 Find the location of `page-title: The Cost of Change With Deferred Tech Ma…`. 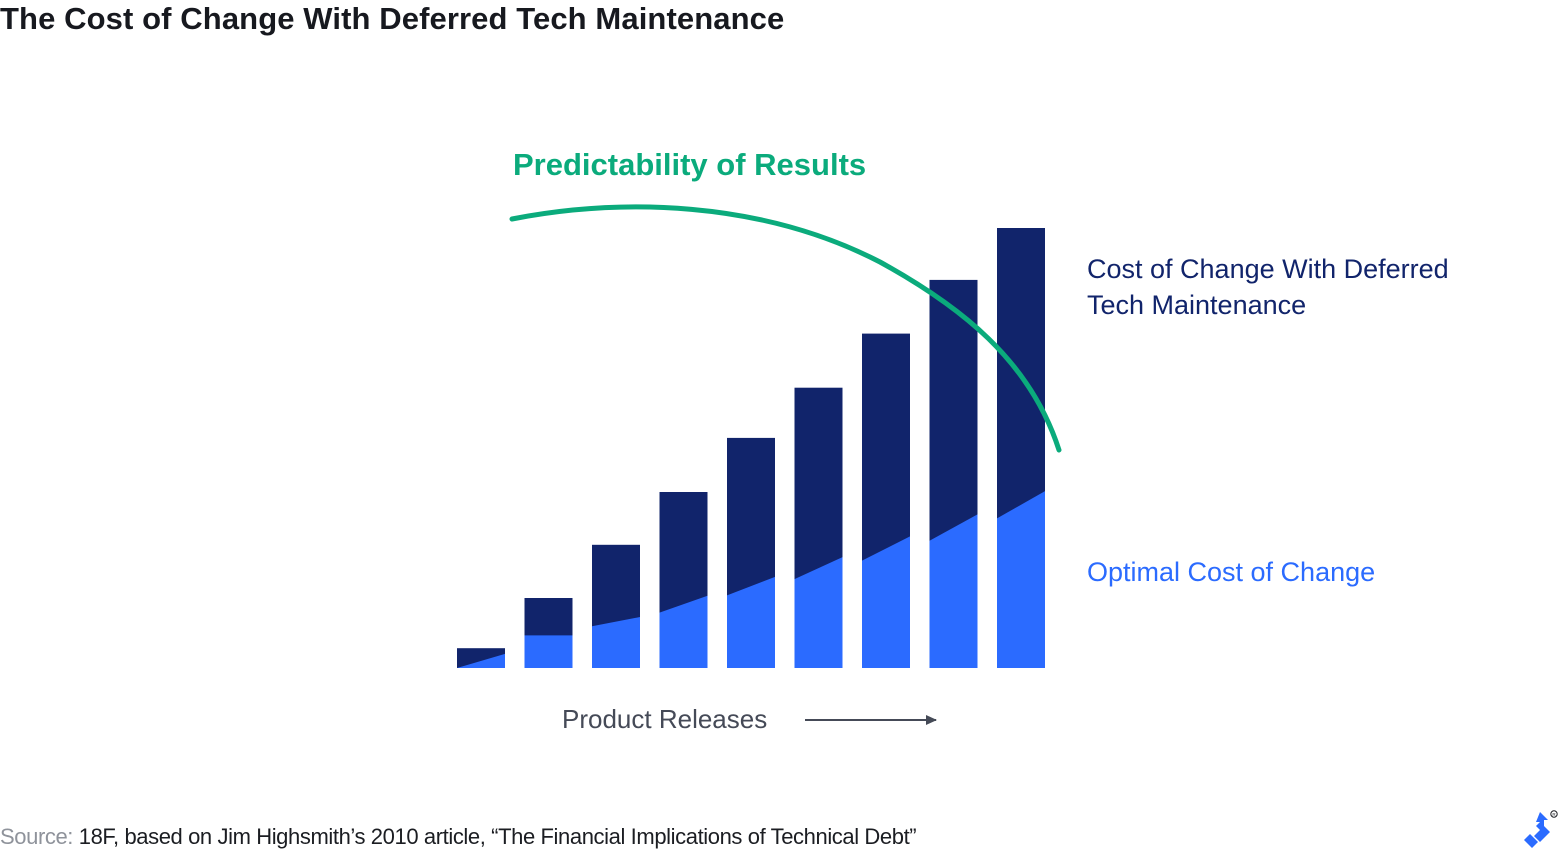

page-title: The Cost of Change With Deferred Tech Ma… is located at coordinates (392, 18).